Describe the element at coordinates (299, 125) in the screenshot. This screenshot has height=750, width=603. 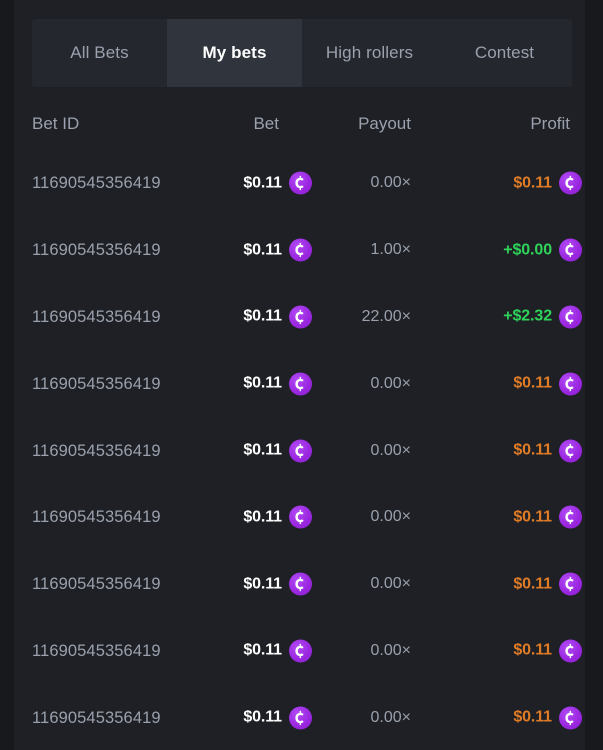
I see `table-header-row: Bet ID Bet Payout Profit` at that location.